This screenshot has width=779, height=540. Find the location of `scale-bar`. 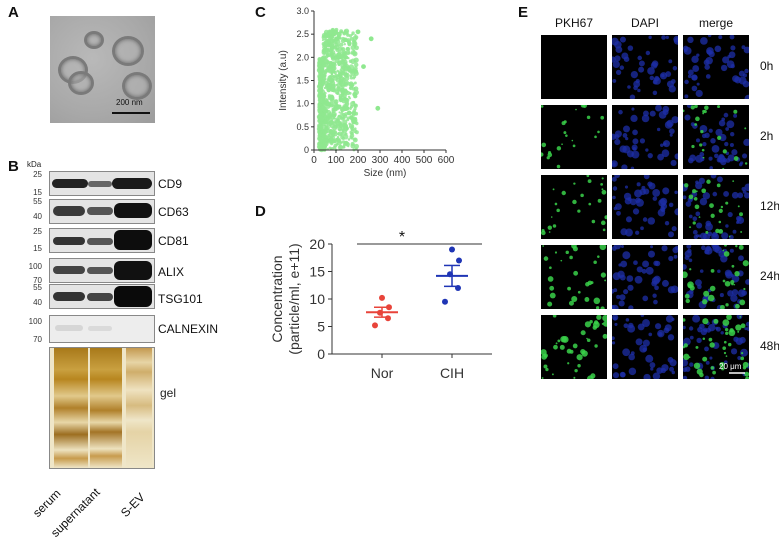

scale-bar is located at coordinates (131, 113).